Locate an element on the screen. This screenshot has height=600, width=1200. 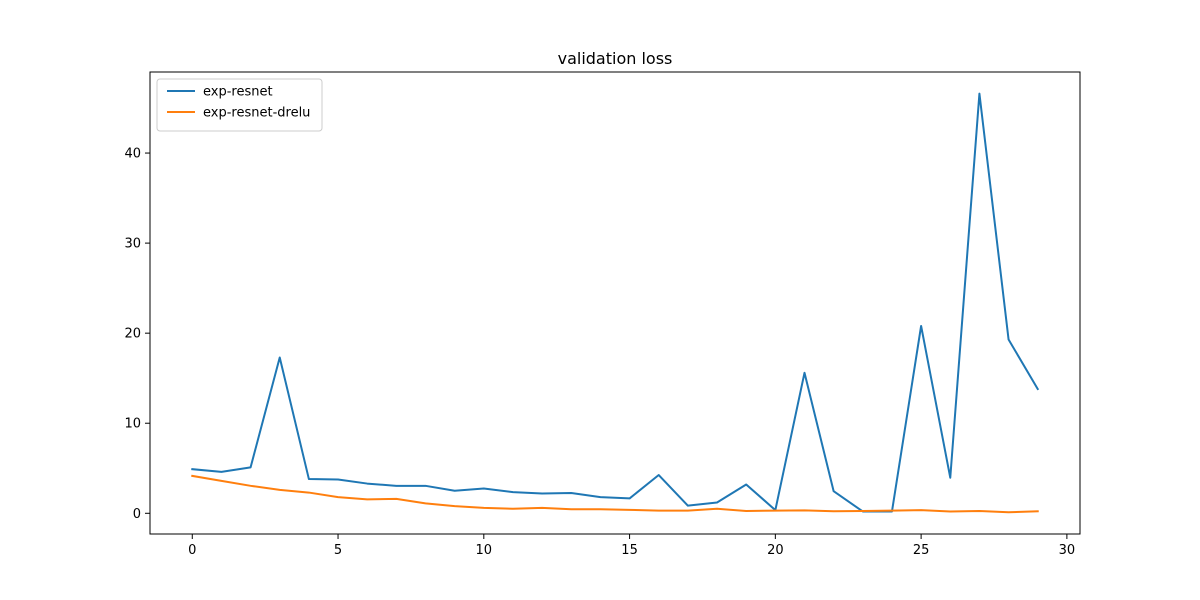
y-tick-label: 20 is located at coordinates (132, 334).